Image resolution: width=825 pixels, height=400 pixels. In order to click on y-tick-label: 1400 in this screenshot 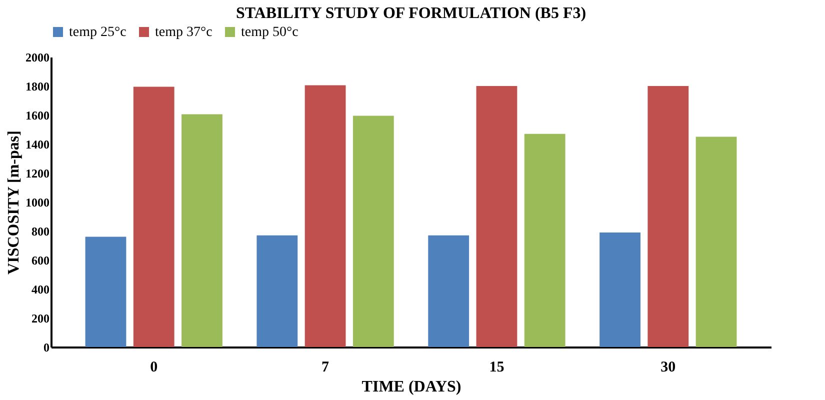, I will do `click(38, 145)`.